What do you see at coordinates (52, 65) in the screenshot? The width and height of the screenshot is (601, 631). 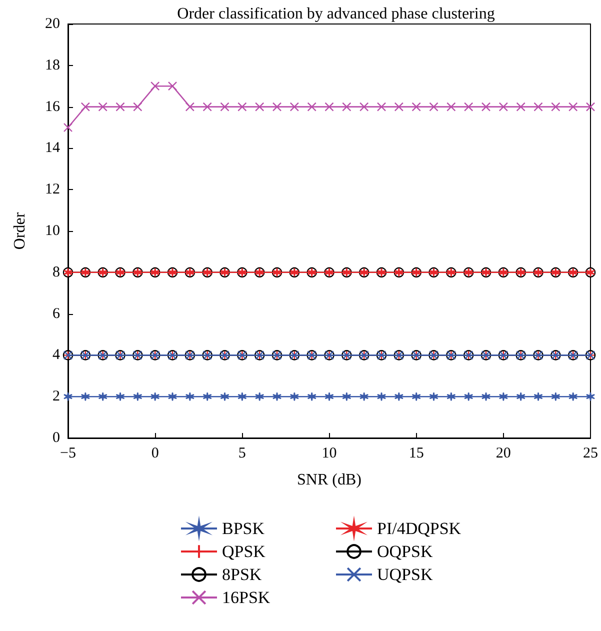 I see `y-tick-label: 18` at bounding box center [52, 65].